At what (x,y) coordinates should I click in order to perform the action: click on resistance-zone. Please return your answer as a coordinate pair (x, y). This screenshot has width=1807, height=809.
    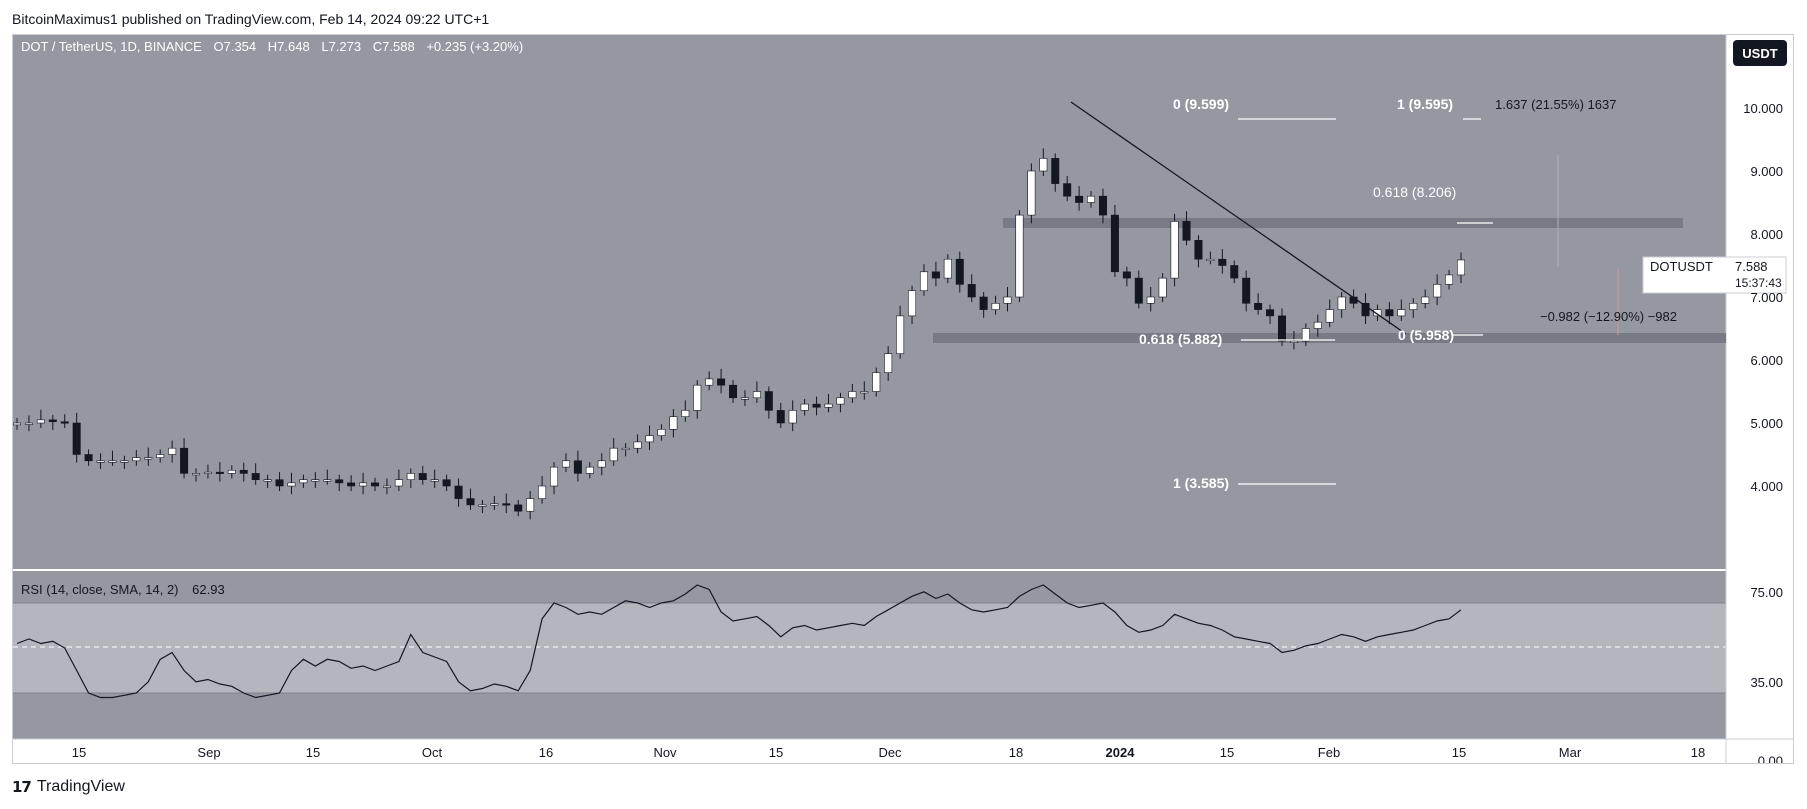
    Looking at the image, I should click on (1343, 223).